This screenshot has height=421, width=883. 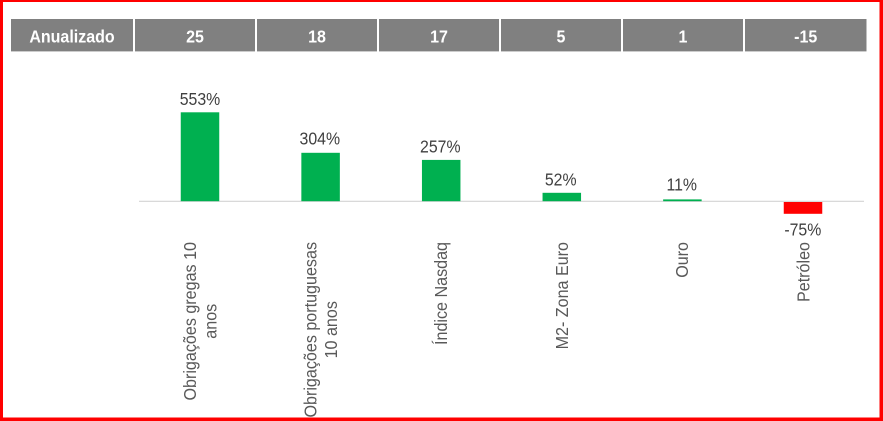 I want to click on svg-text: 25, so click(x=195, y=37).